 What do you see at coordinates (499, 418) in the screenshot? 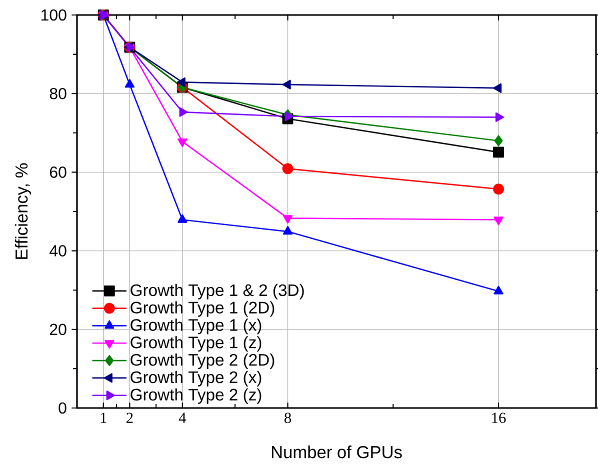
I see `x-tick-label: 16` at bounding box center [499, 418].